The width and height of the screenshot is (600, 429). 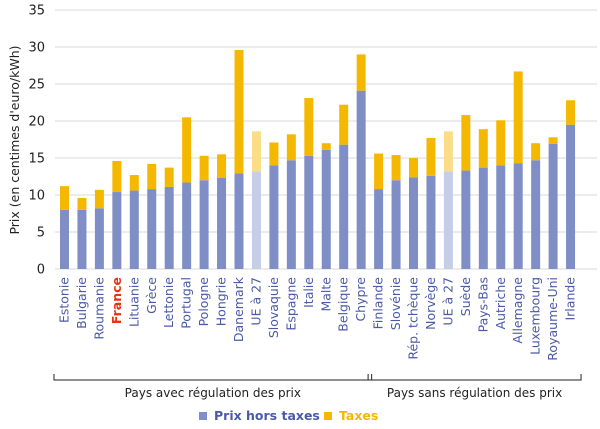 I want to click on x-category-label: Malte, so click(x=325, y=294).